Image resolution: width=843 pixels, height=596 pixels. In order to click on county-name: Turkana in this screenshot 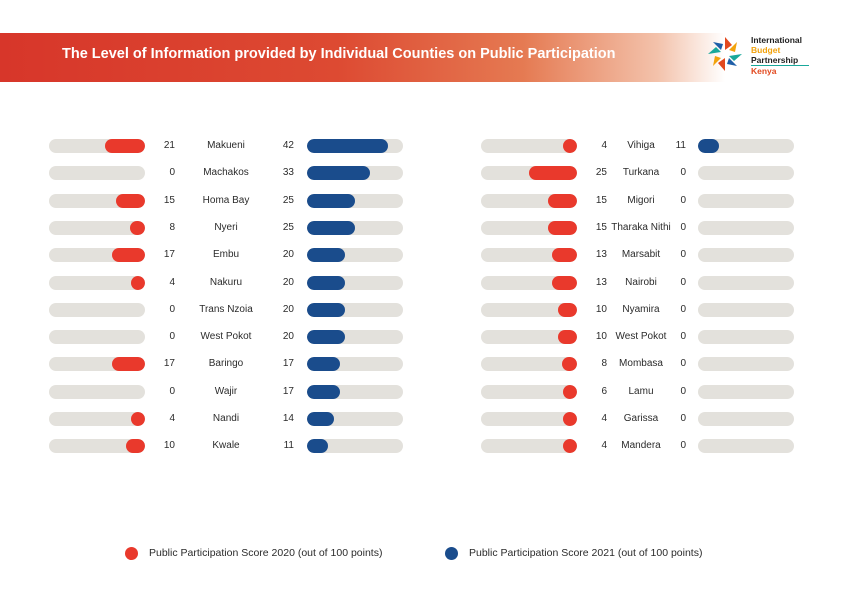, I will do `click(641, 172)`.